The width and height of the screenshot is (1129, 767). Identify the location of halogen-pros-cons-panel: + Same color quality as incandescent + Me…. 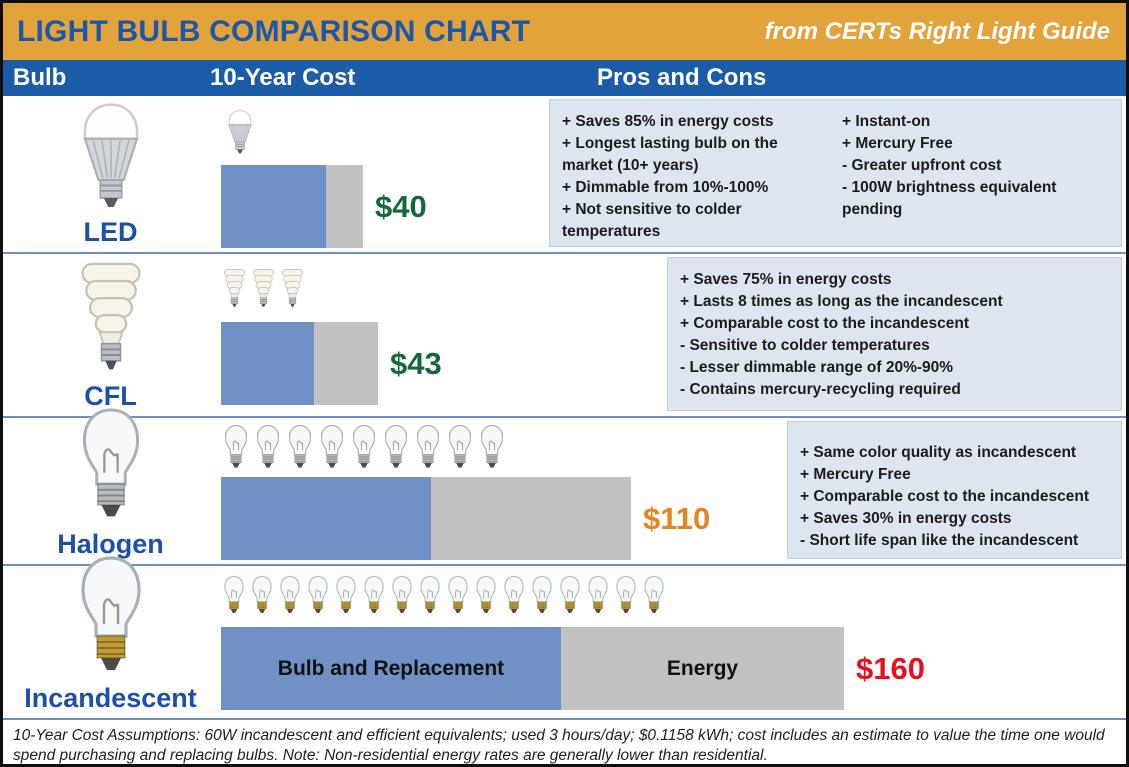
(954, 490).